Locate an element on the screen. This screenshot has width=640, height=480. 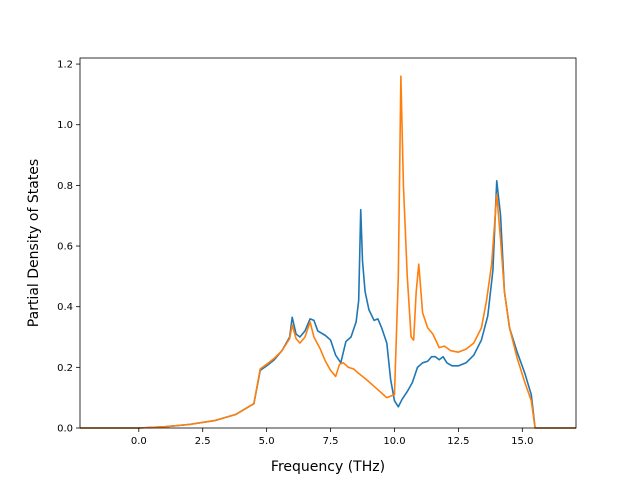
y-tick-label: 0.6 is located at coordinates (65, 247).